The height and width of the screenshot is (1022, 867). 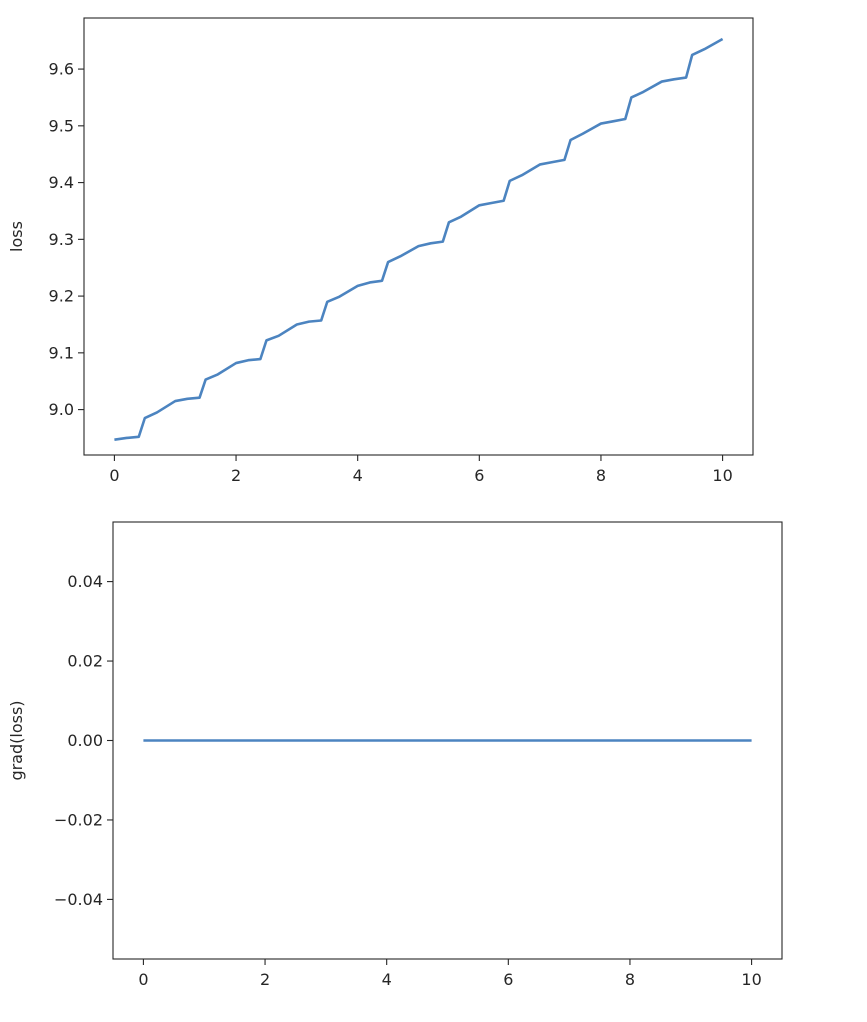 What do you see at coordinates (85, 581) in the screenshot?
I see `y-tick-label: 0.04` at bounding box center [85, 581].